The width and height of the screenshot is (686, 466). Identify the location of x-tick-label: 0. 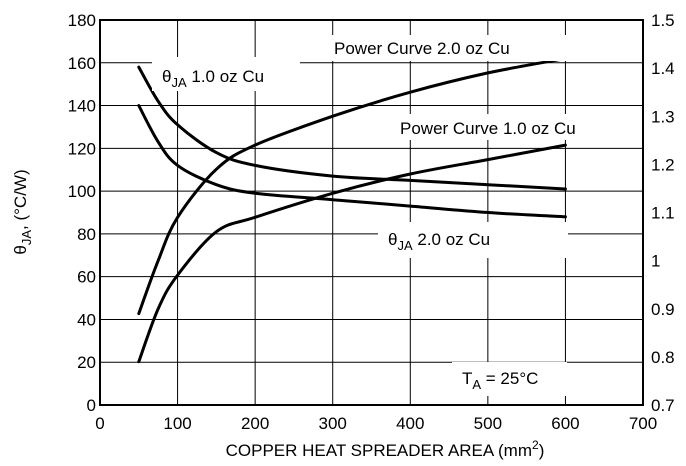
(99, 423).